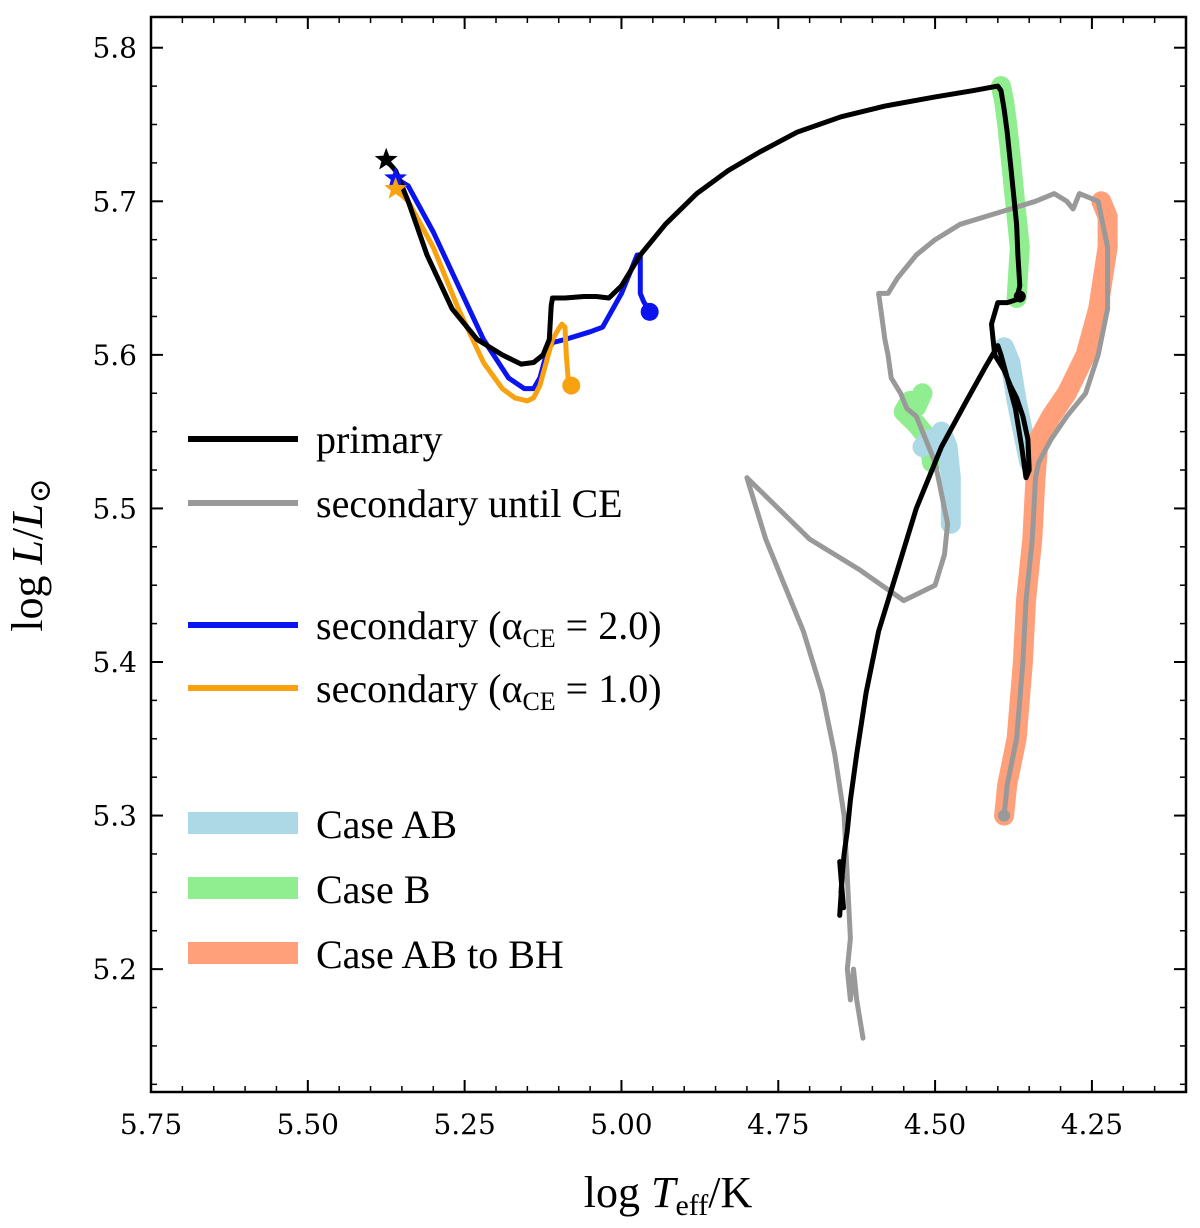 The image size is (1200, 1228). Describe the element at coordinates (489, 628) in the screenshot. I see `legend-label-alpha2: secondary (αCE = 2.0)` at that location.